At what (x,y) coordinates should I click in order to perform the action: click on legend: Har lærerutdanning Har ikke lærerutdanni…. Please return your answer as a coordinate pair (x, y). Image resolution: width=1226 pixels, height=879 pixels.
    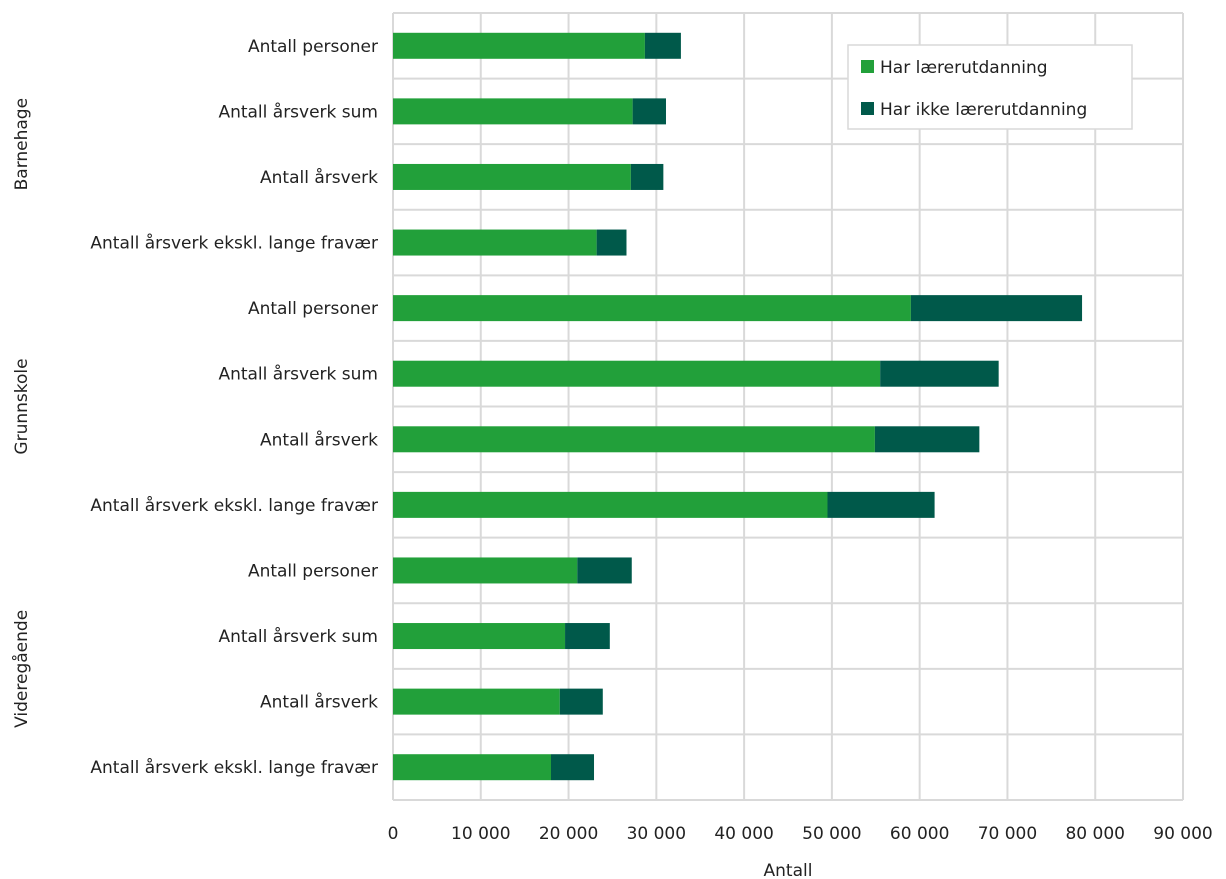
    Looking at the image, I should click on (990, 87).